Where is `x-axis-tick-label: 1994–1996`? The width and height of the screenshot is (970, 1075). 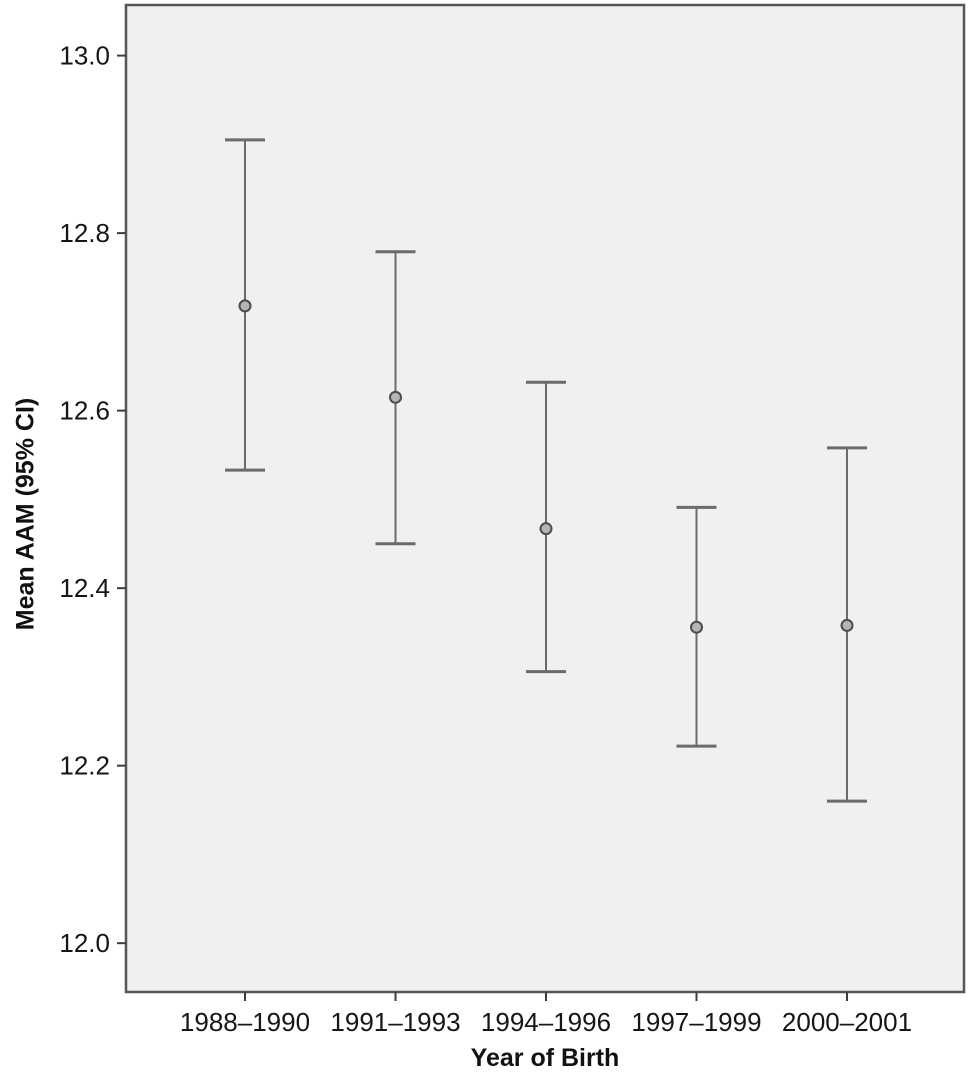 x-axis-tick-label: 1994–1996 is located at coordinates (546, 1022).